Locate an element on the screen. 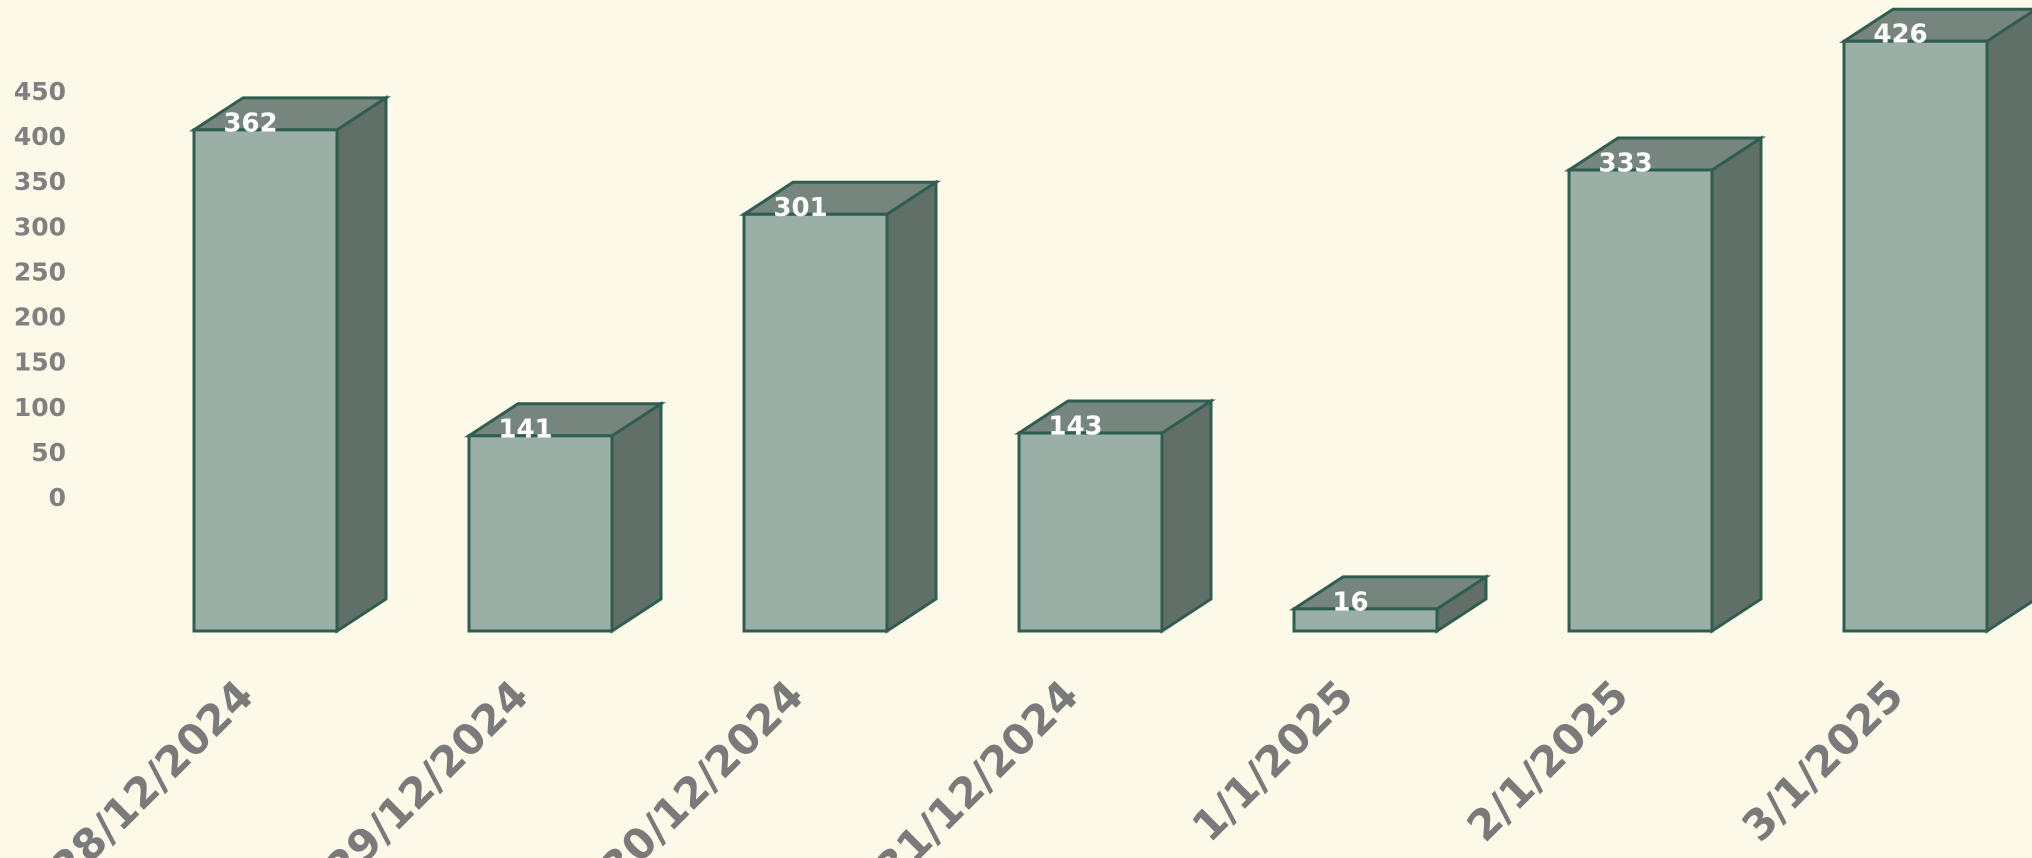 The height and width of the screenshot is (858, 2032). y-tick-label: 0 is located at coordinates (57, 497).